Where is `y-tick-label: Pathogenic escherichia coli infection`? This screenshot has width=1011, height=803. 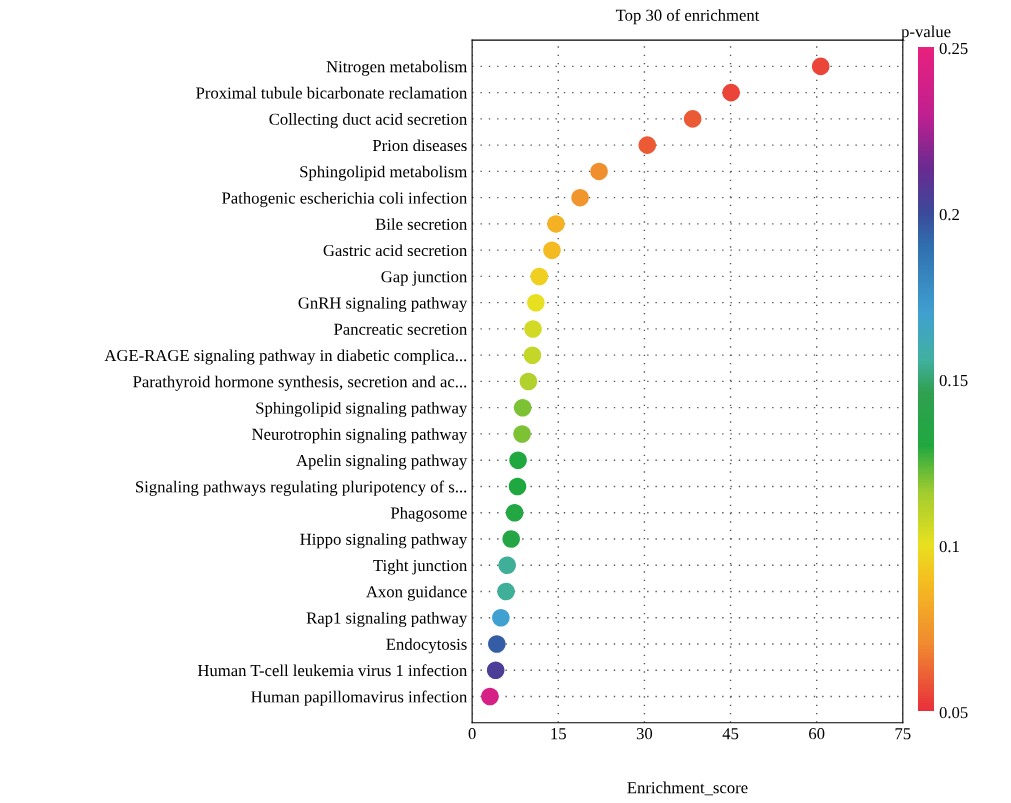
y-tick-label: Pathogenic escherichia coli infection is located at coordinates (345, 199).